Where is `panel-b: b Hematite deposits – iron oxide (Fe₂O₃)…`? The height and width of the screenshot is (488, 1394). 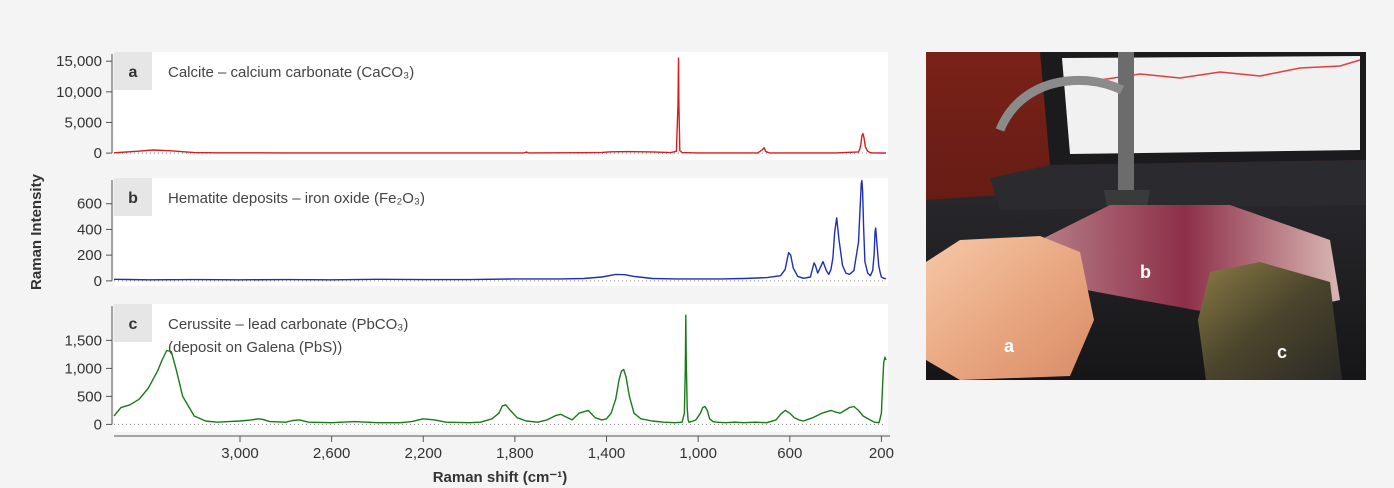 panel-b: b Hematite deposits – iron oxide (Fe₂O₃)… is located at coordinates (482, 234).